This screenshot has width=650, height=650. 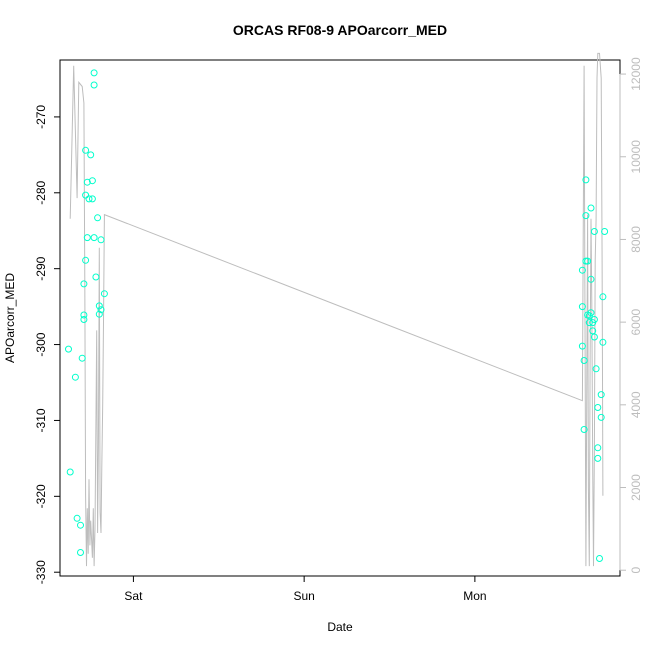 I want to click on y2-axis: 0 2000 4000 6000 8000 10000 12000, so click(x=631, y=315).